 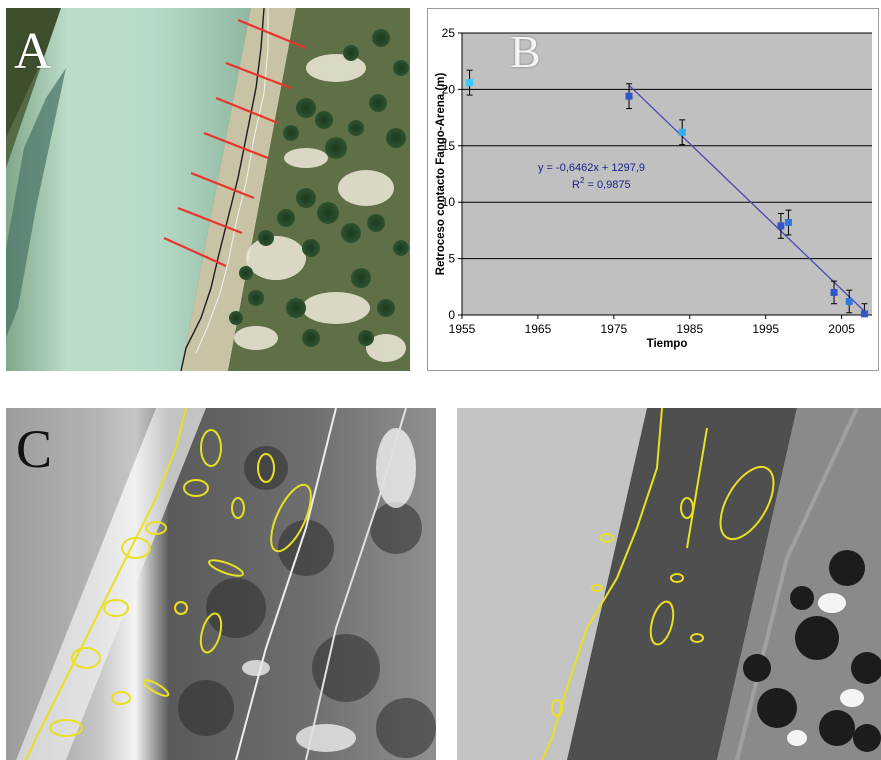 I want to click on r2-main: R, so click(x=576, y=185).